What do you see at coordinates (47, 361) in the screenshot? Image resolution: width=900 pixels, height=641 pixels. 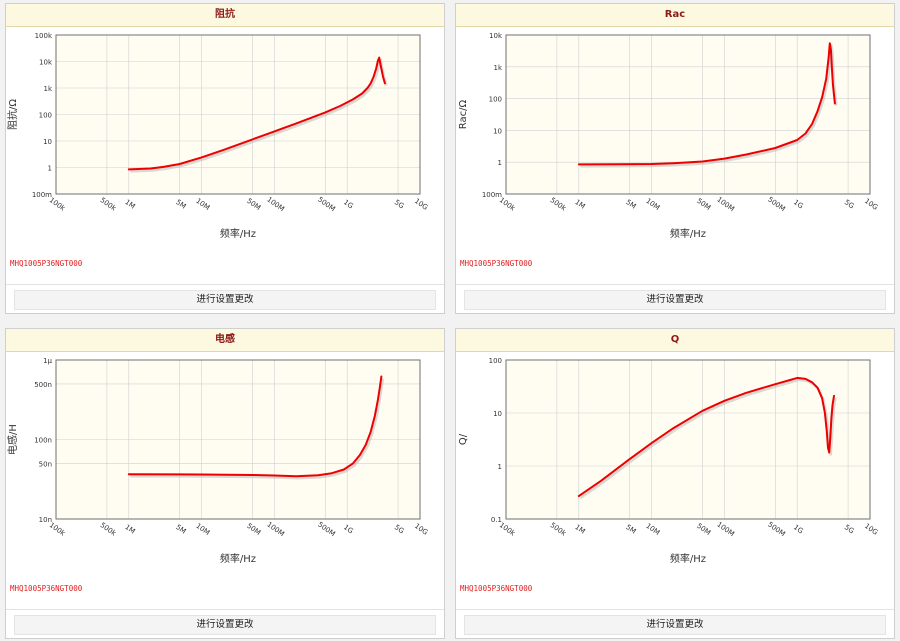 I see `y-tick-label: 1µ` at bounding box center [47, 361].